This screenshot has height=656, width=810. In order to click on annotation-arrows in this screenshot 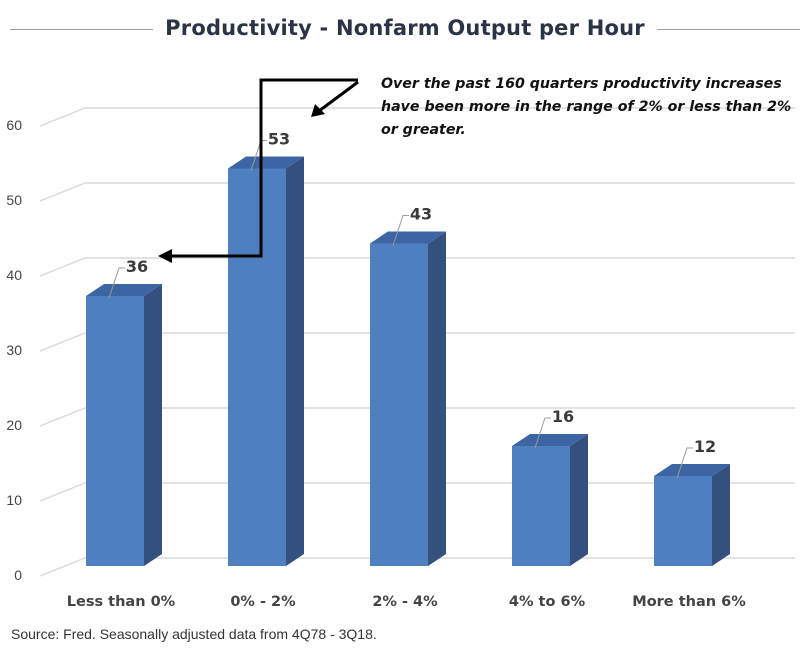, I will do `click(258, 170)`.